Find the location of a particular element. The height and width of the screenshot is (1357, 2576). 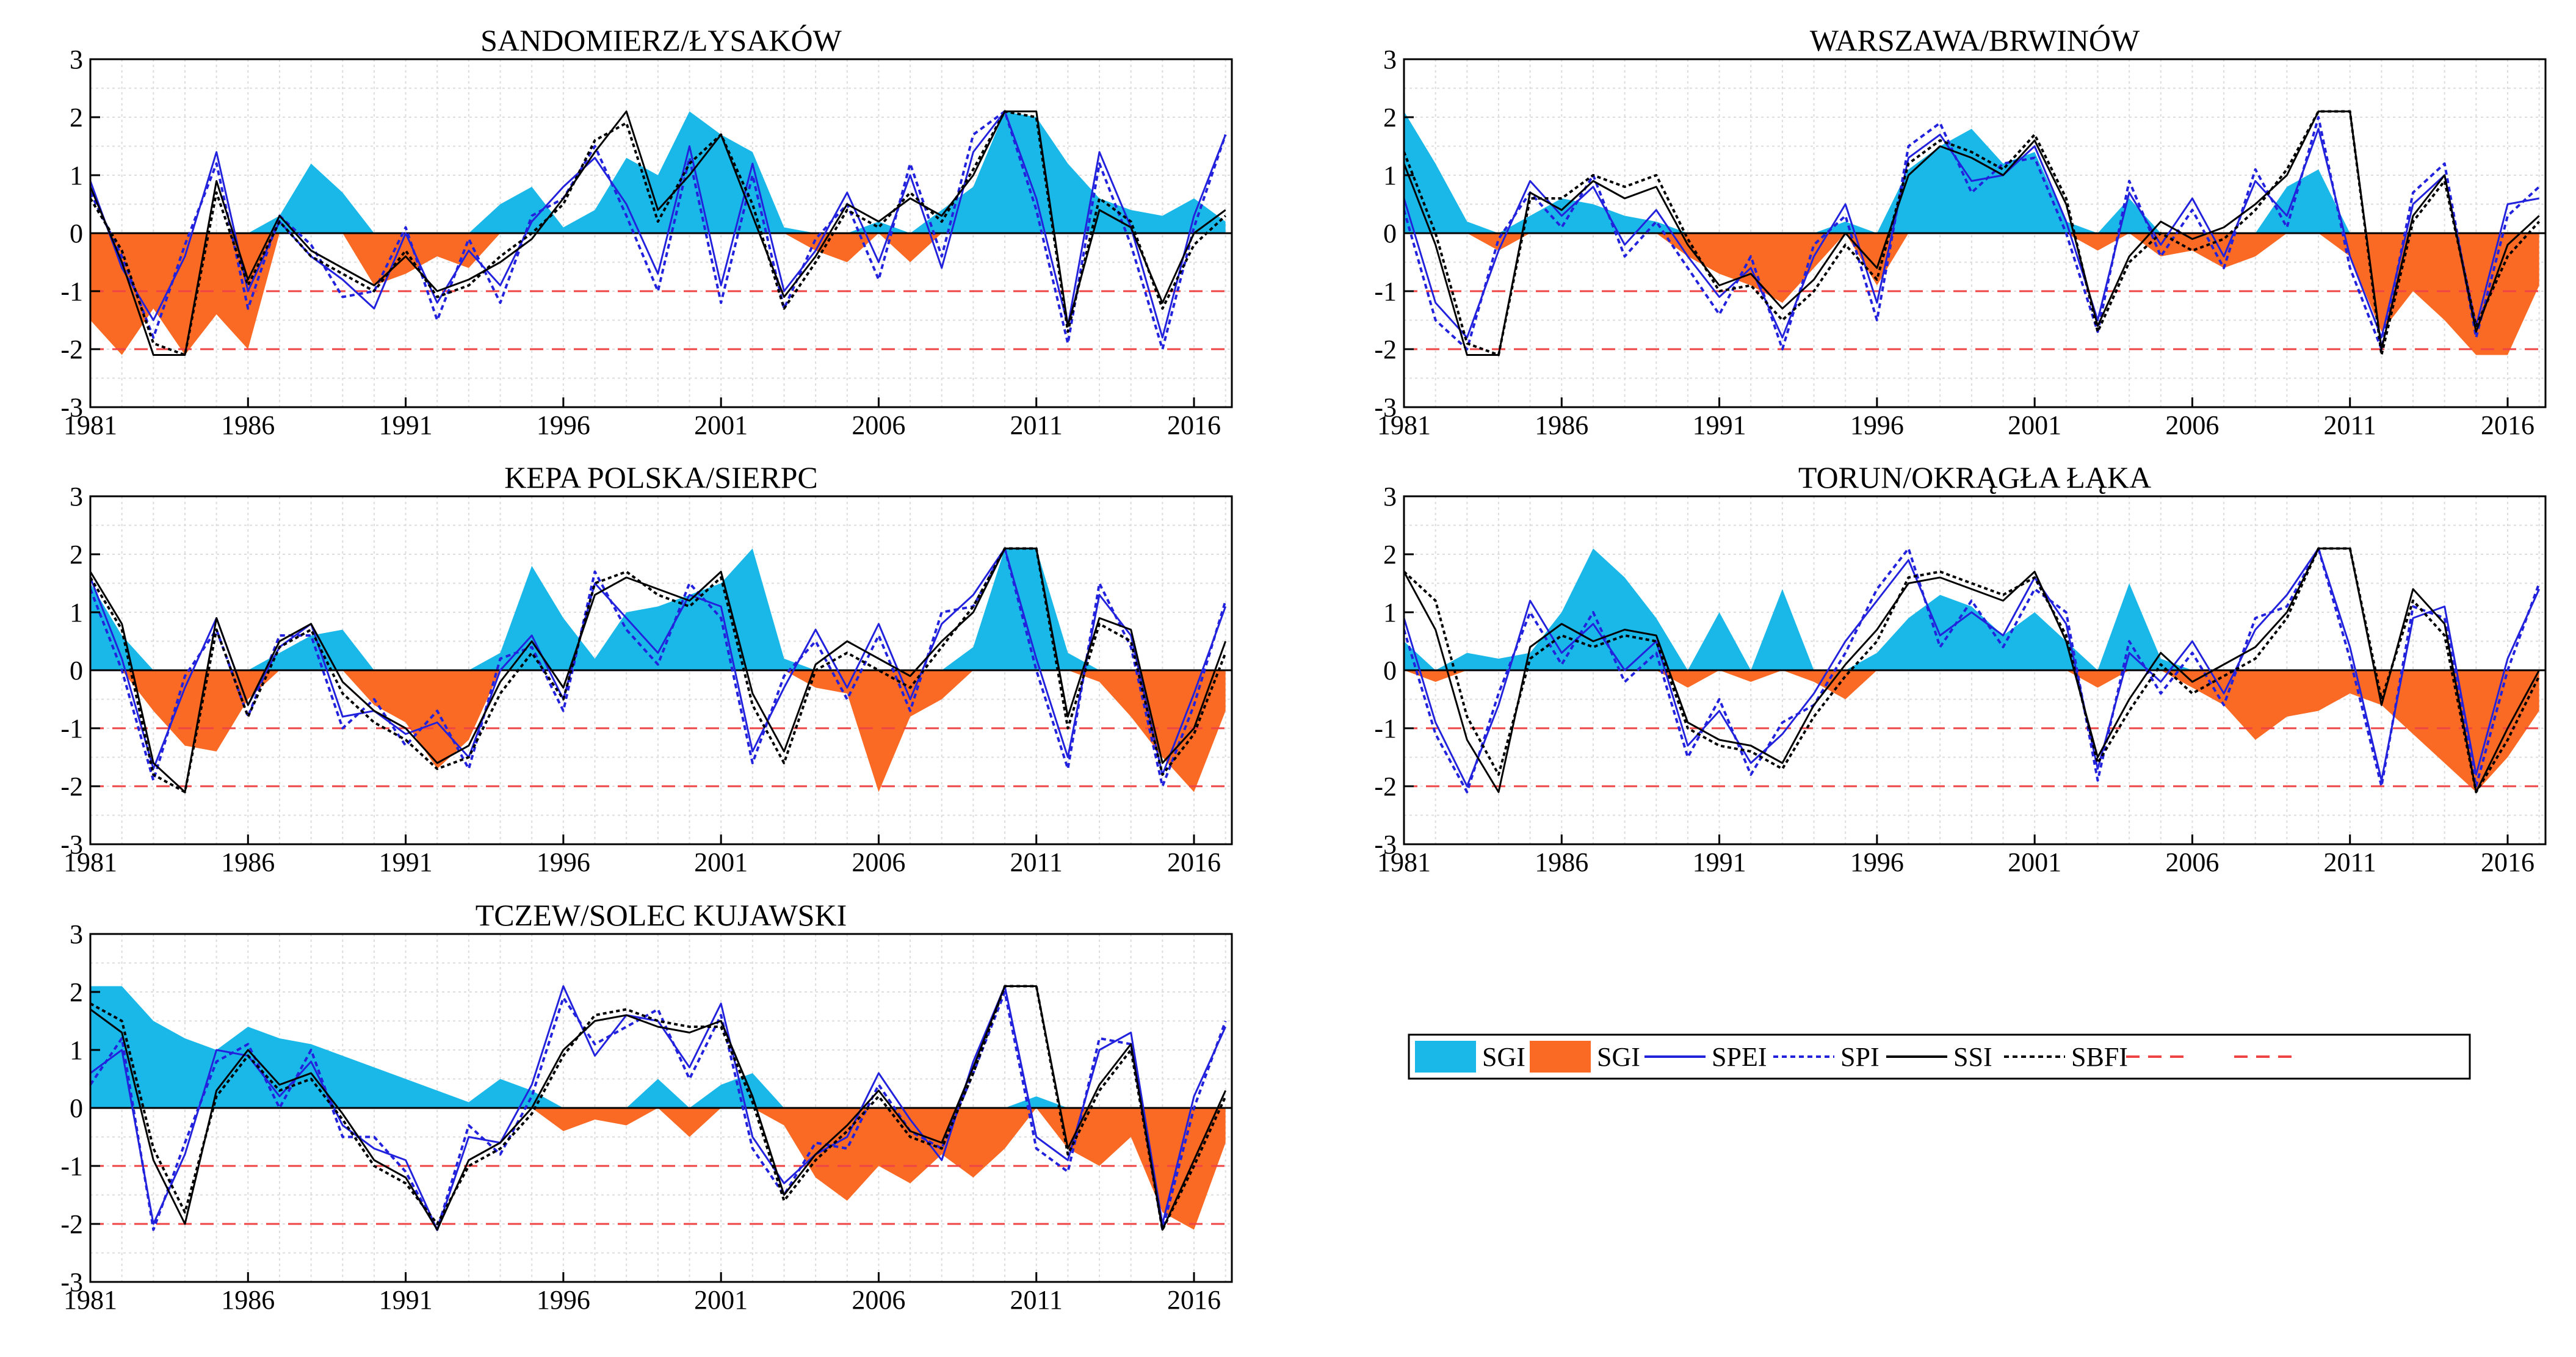

legend: SGI SGI SPEI SPI SSI SBFI is located at coordinates (1939, 1056).